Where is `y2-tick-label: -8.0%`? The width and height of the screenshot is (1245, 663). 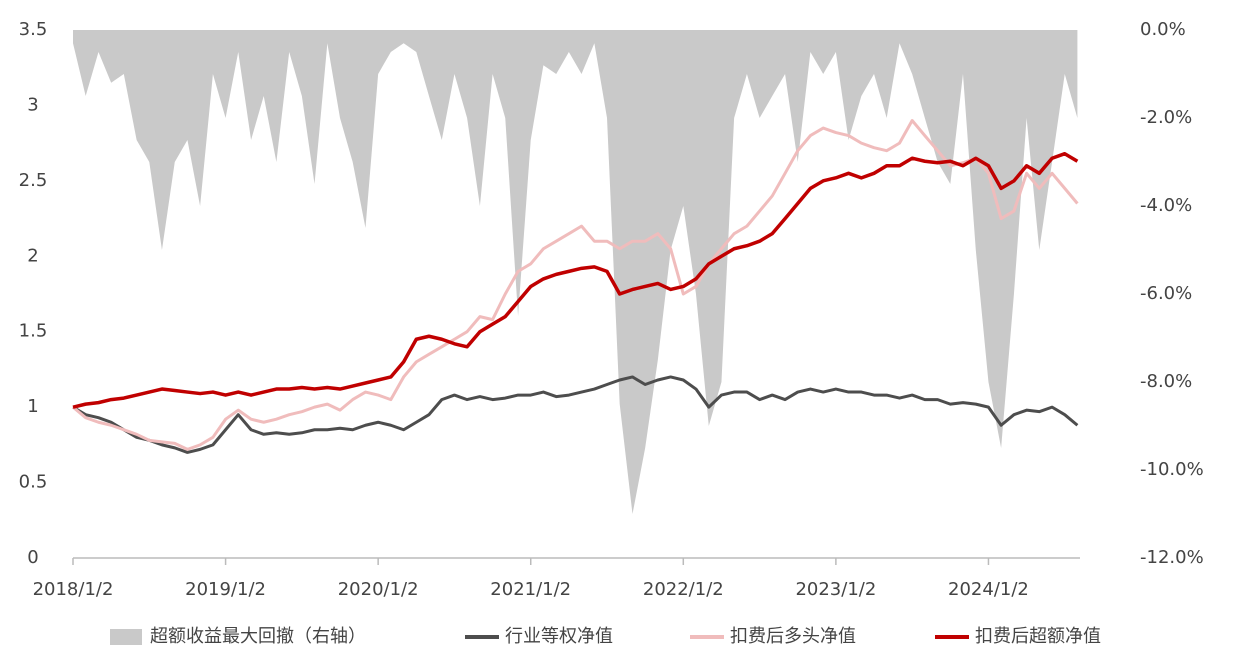 y2-tick-label: -8.0% is located at coordinates (1166, 381).